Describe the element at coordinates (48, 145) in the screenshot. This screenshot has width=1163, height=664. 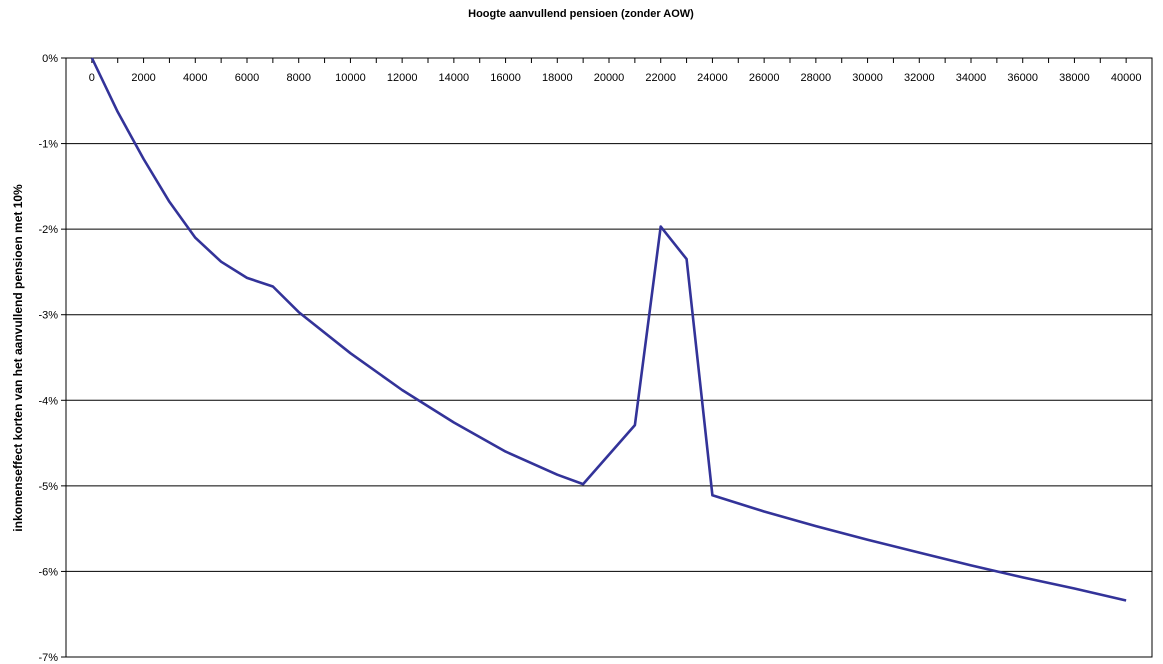
I see `y-tick-label-1: -1%` at that location.